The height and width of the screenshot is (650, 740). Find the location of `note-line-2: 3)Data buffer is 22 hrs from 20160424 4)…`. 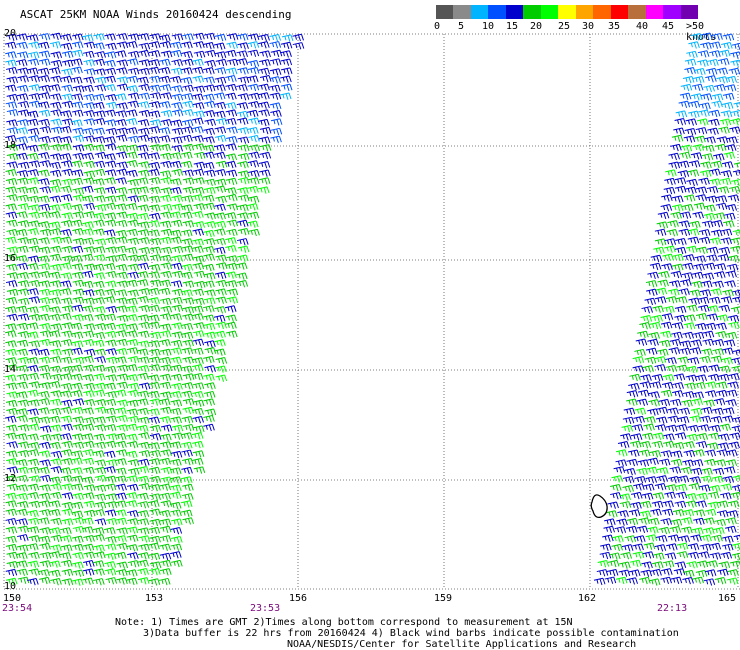

note-line-2: 3)Data buffer is 22 hrs from 20160424 4)… is located at coordinates (411, 633).